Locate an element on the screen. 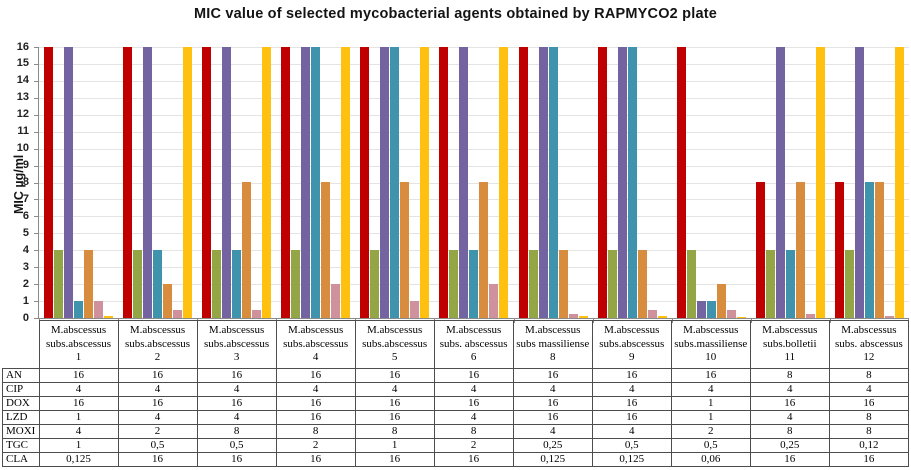 Image resolution: width=911 pixels, height=470 pixels. y-tick-label: 7 is located at coordinates (25, 198).